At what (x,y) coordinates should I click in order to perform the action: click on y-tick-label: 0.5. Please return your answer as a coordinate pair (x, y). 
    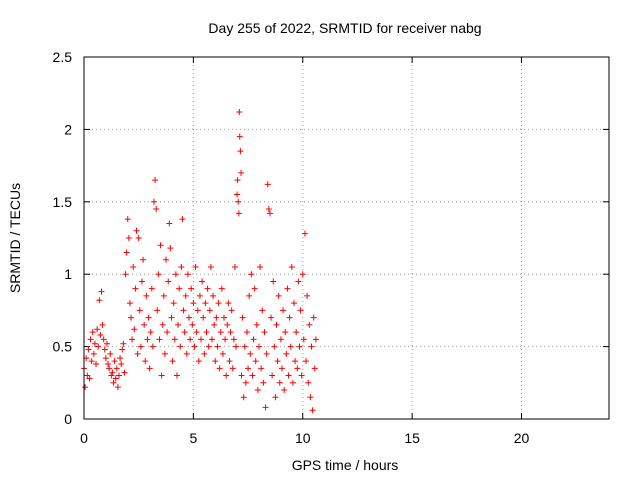
    Looking at the image, I should click on (63, 347).